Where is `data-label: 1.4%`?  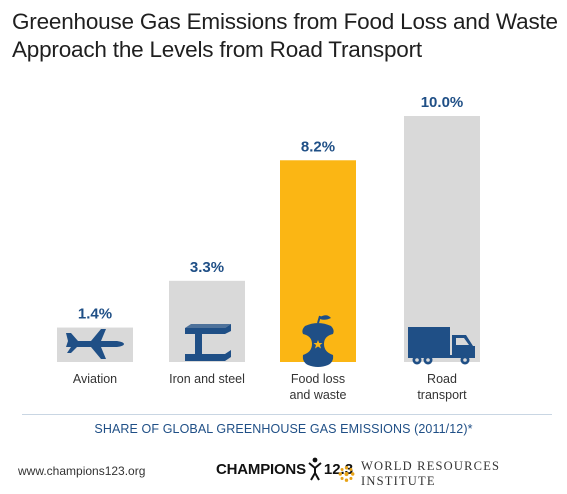
data-label: 1.4% is located at coordinates (95, 314).